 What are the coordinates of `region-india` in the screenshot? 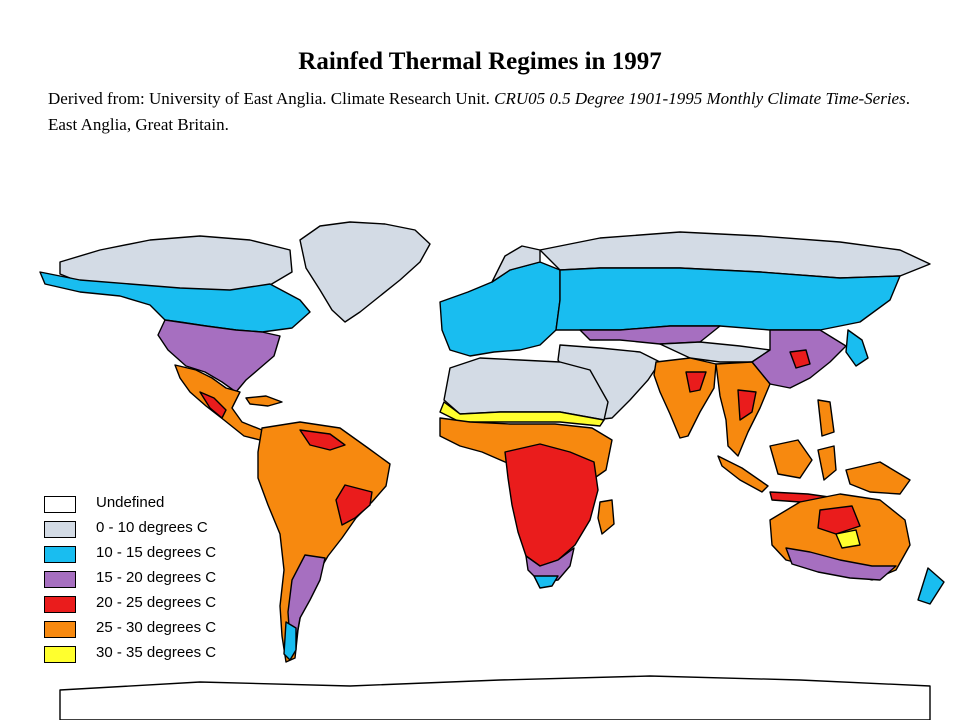 It's located at (685, 398).